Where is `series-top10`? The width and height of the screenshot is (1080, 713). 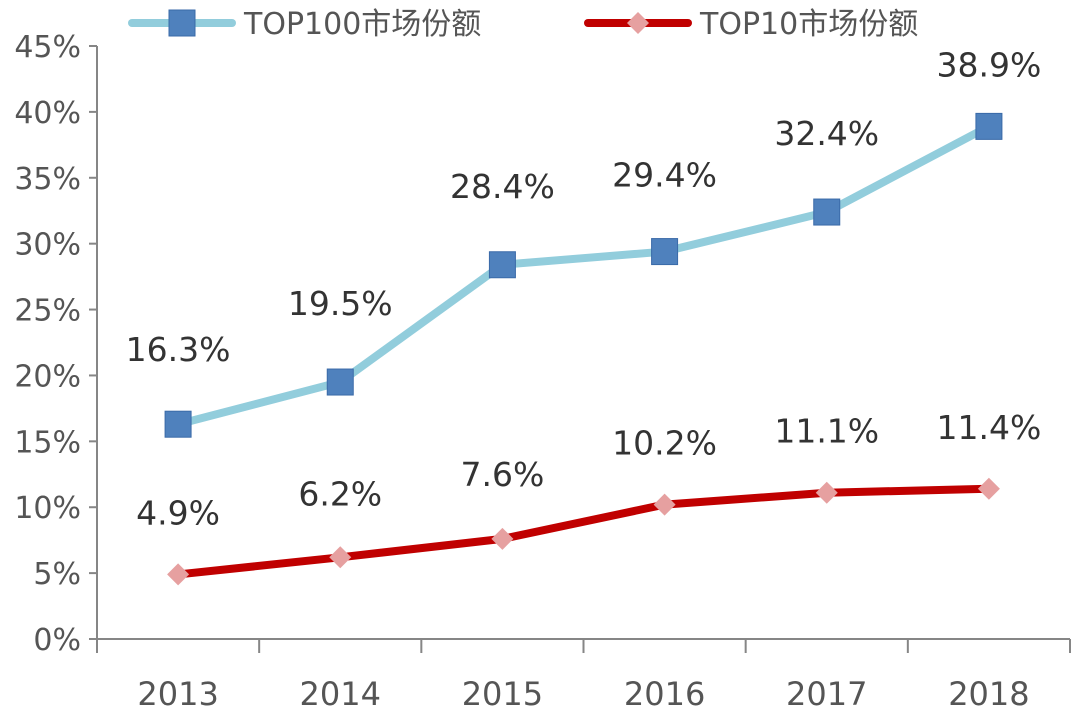 series-top10 is located at coordinates (583, 531).